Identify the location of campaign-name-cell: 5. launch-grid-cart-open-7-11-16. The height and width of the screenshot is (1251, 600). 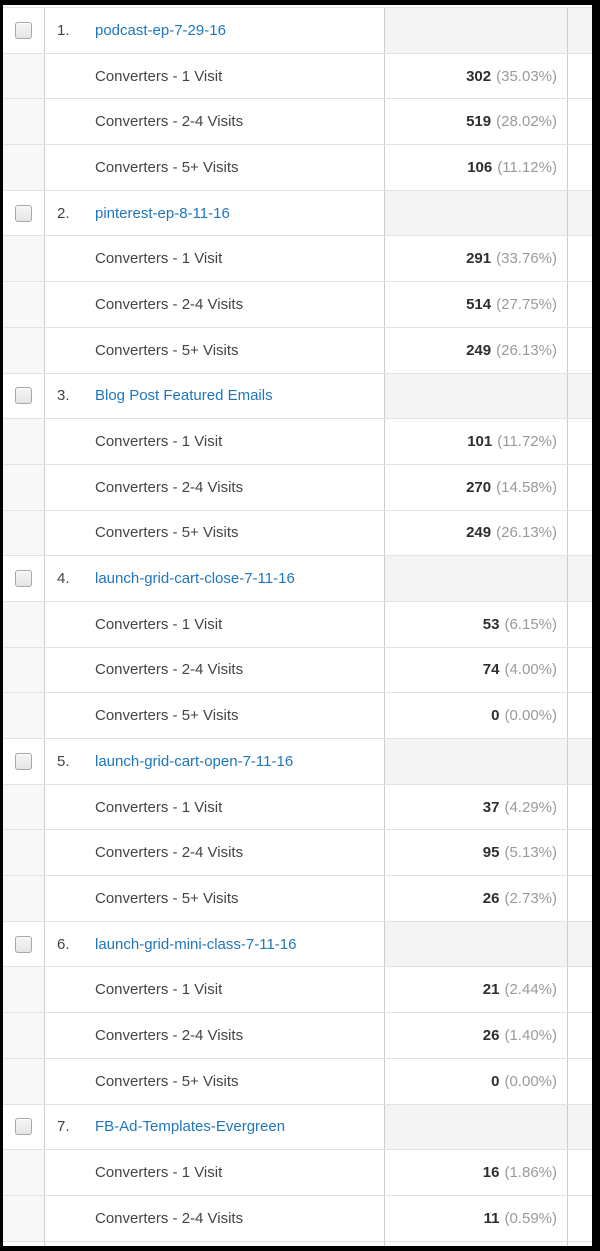
(215, 761).